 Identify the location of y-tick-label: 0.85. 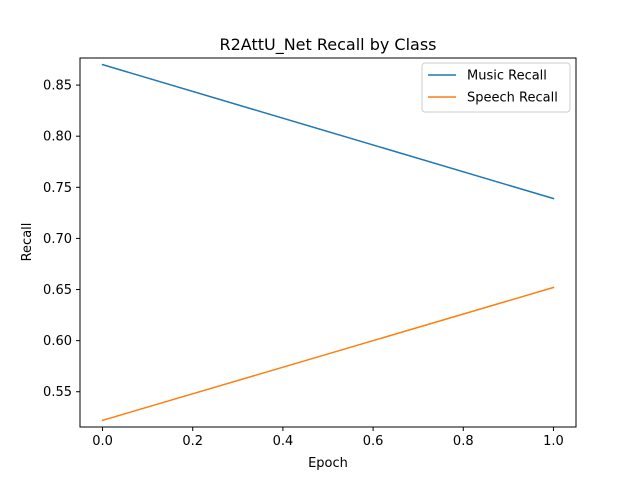
(57, 86).